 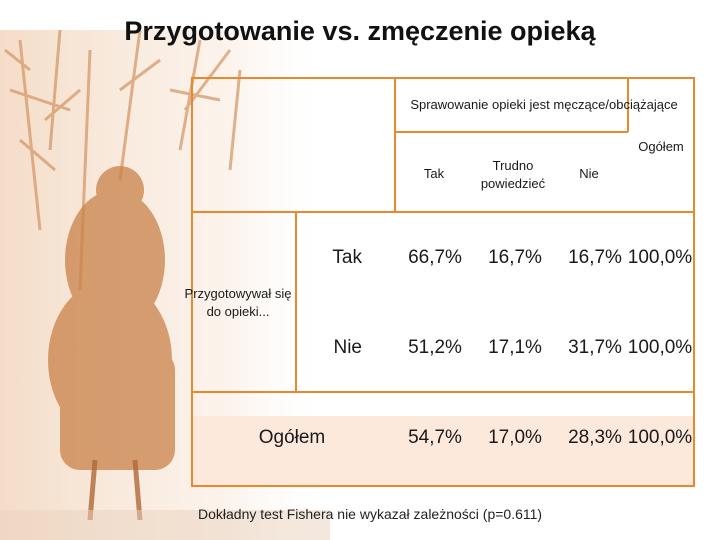 What do you see at coordinates (292, 437) in the screenshot?
I see `row-header-total: Ogółem` at bounding box center [292, 437].